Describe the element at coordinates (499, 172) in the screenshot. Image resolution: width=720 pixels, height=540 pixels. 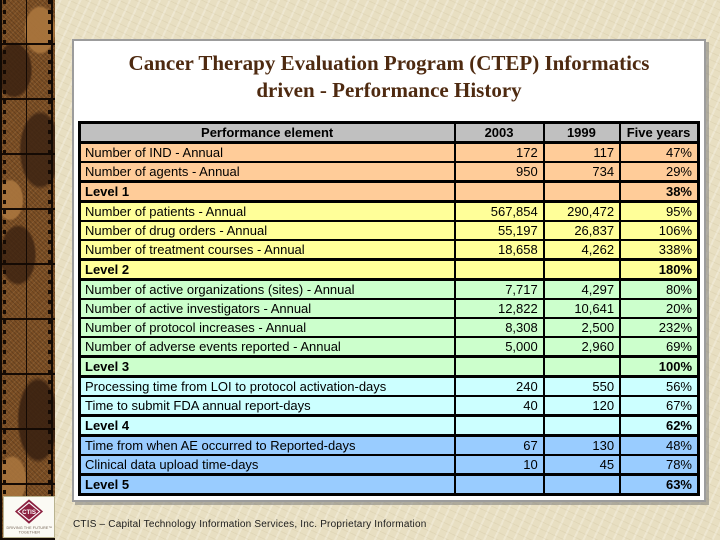
I see `value-2003: 950` at that location.